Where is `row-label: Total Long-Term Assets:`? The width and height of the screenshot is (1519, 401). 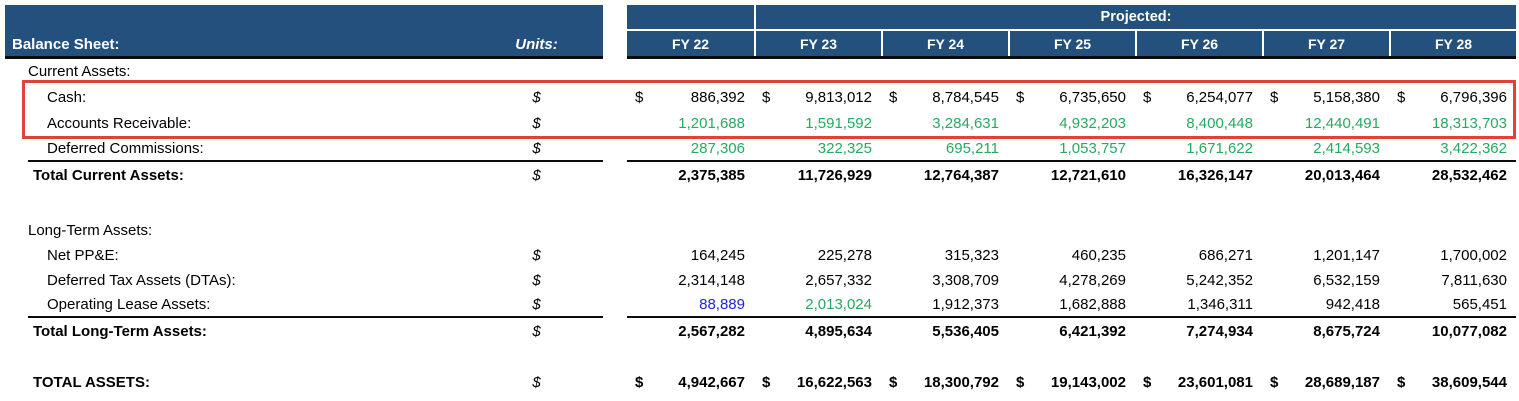
row-label: Total Long-Term Assets: is located at coordinates (120, 331).